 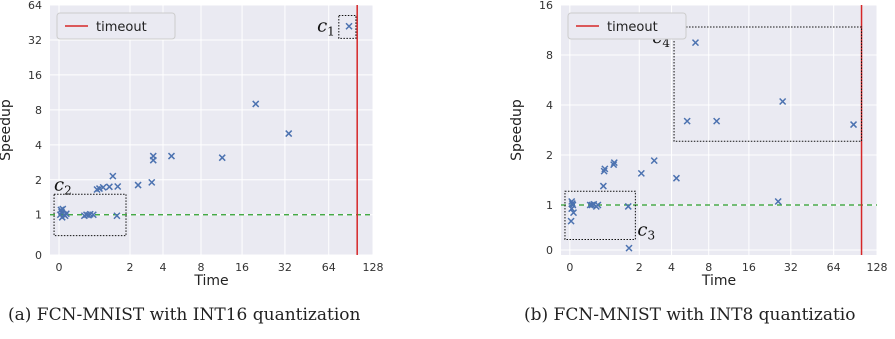 What do you see at coordinates (35, 40) in the screenshot?
I see `y-tick-label: 32` at bounding box center [35, 40].